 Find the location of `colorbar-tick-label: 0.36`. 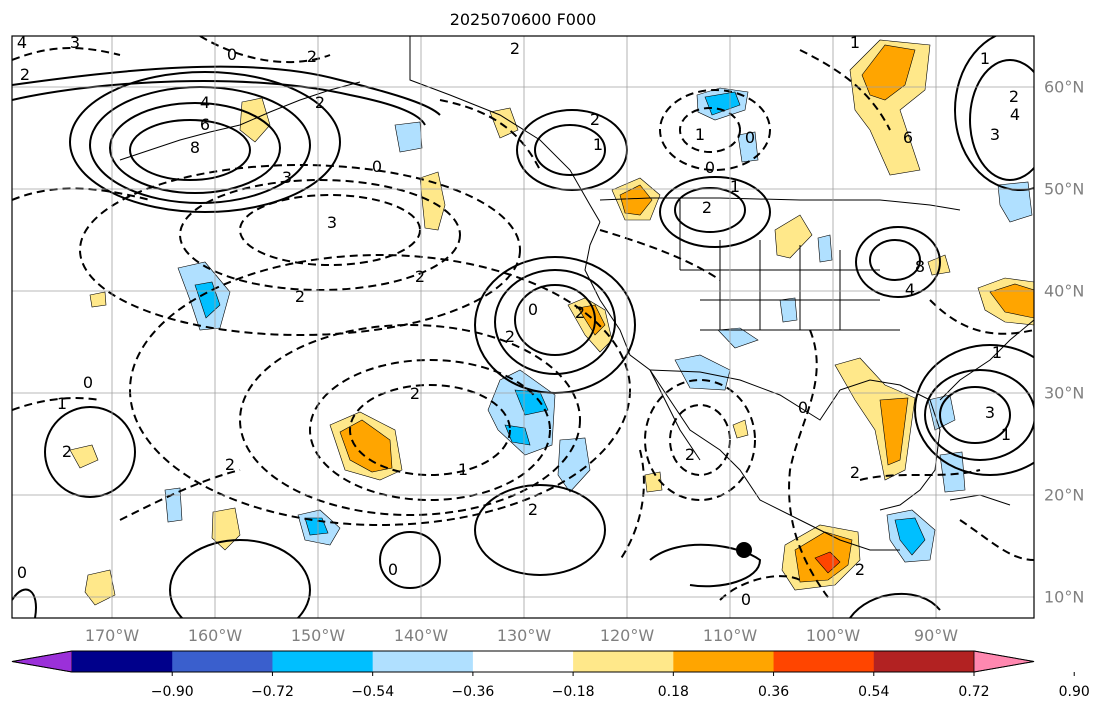

colorbar-tick-label: 0.36 is located at coordinates (773, 692).